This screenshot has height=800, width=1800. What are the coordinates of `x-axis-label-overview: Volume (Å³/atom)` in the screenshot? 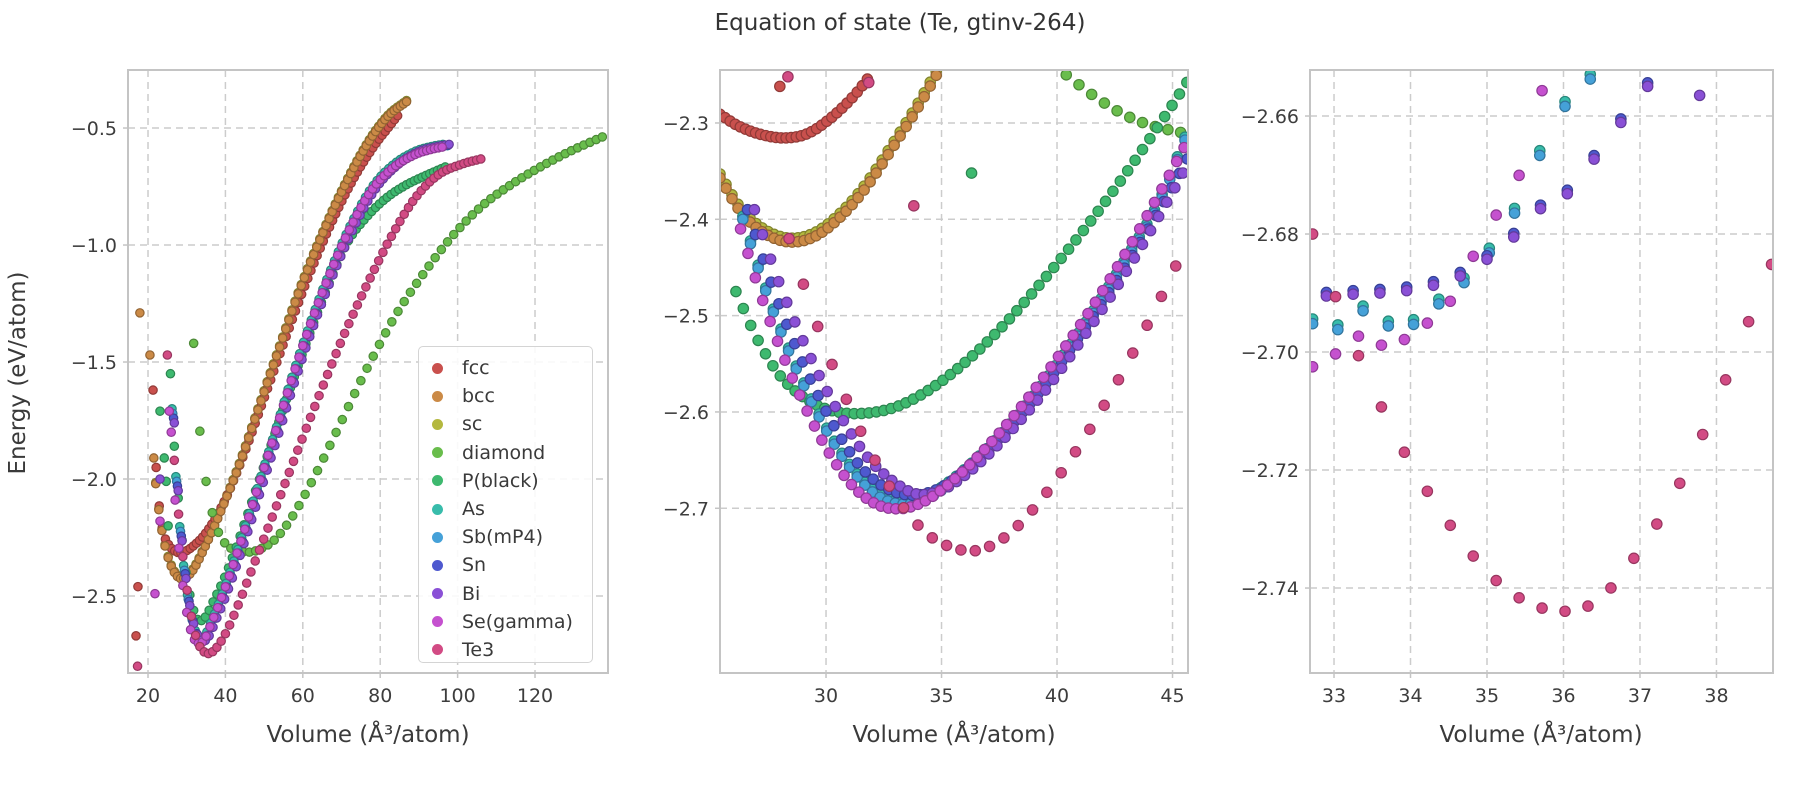 It's located at (368, 735).